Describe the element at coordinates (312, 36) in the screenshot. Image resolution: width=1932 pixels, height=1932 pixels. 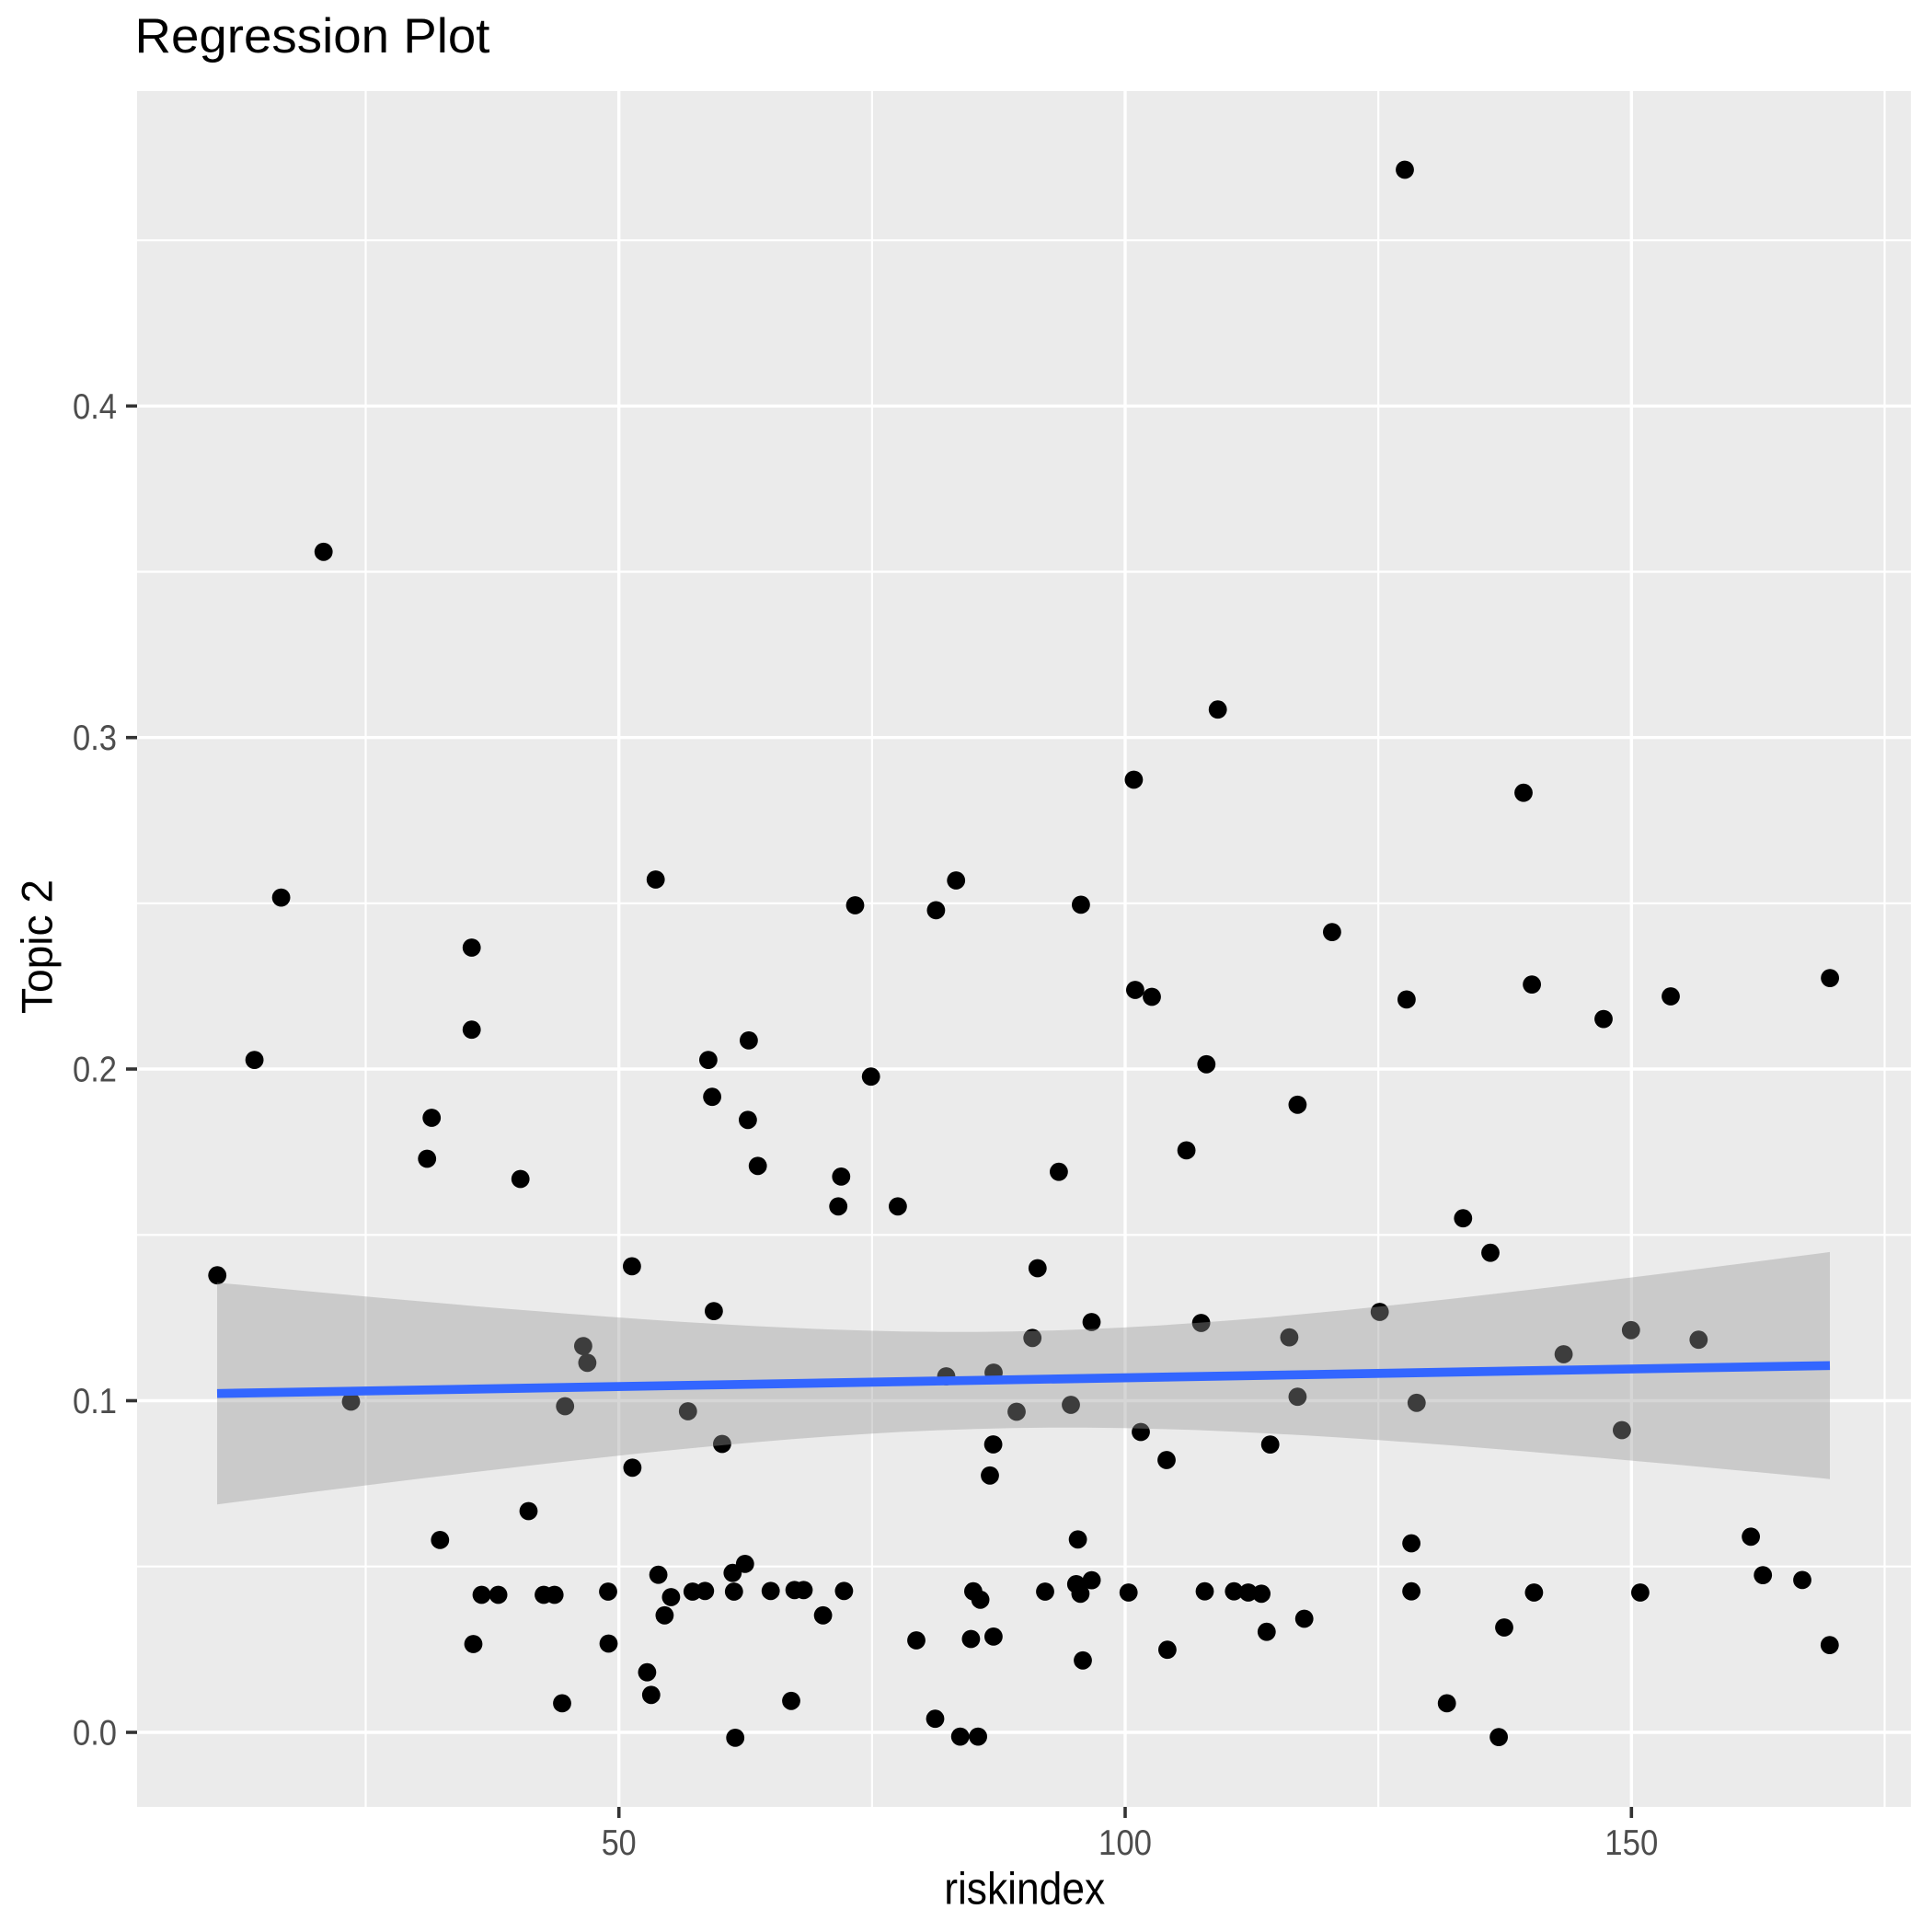
I see `svg-text: Regression Plot` at that location.